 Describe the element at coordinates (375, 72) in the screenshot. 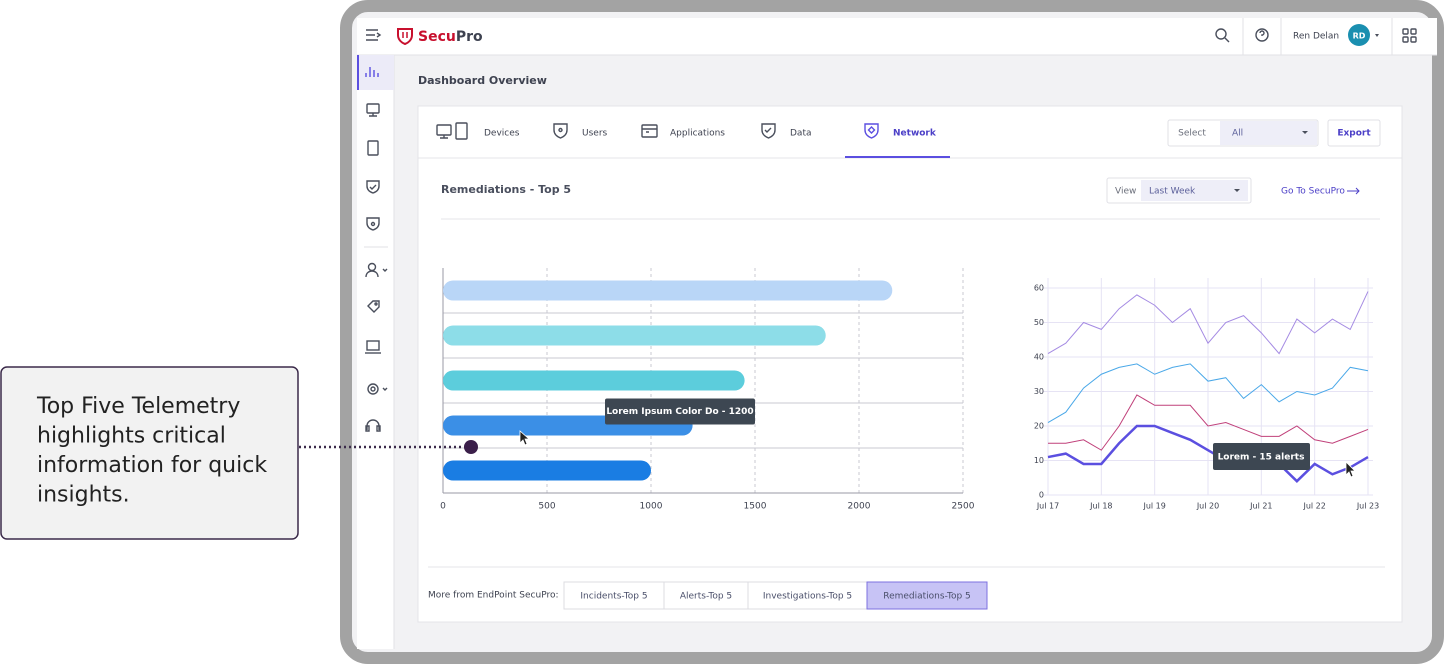

I see `sidebar-active` at that location.